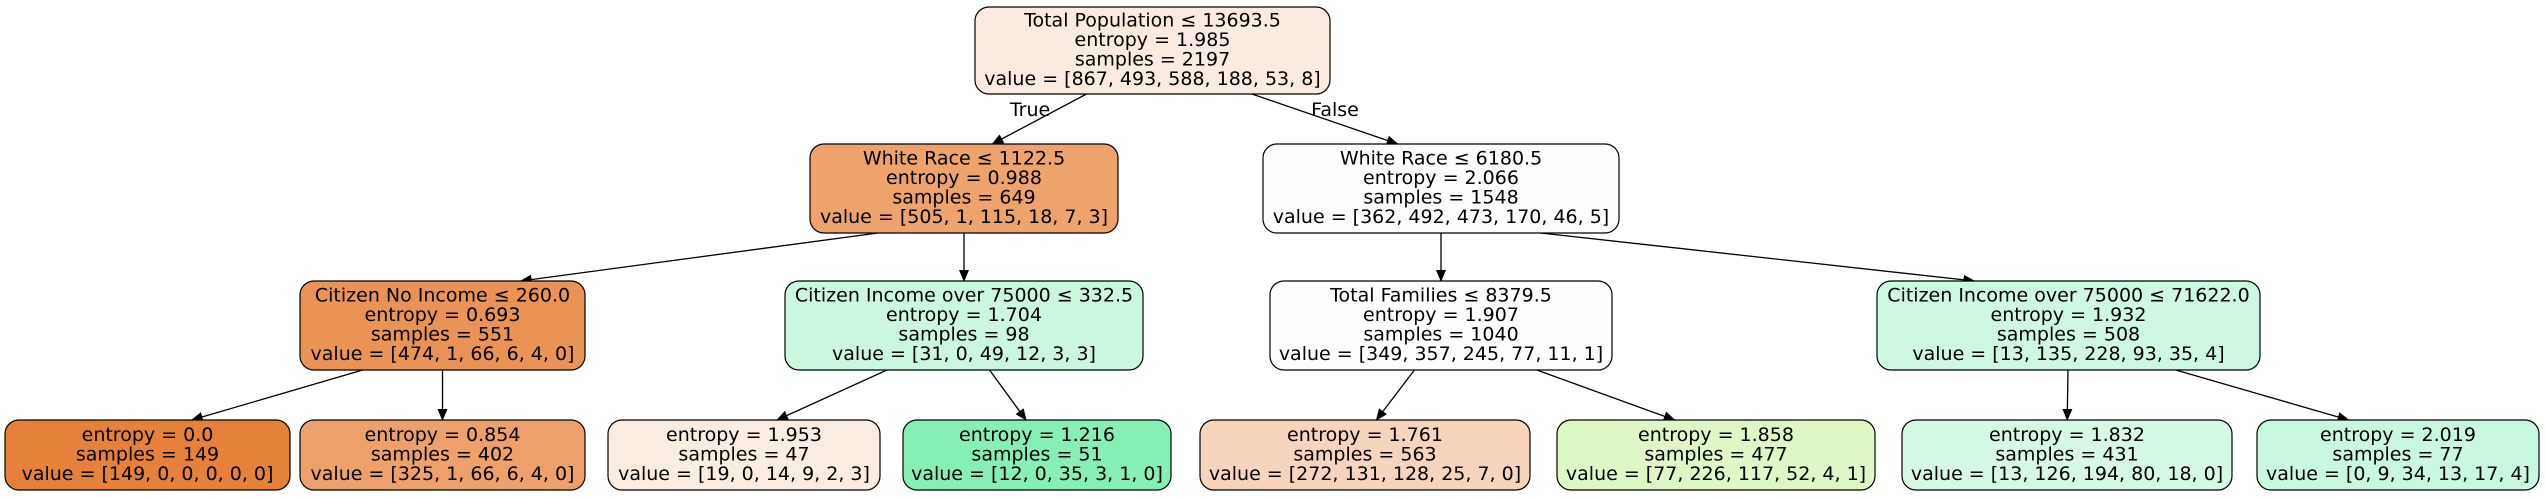 This screenshot has width=2546, height=497. What do you see at coordinates (964, 217) in the screenshot?
I see `tree-node-line: value = [505, 1, 115, 18, 7, 3]` at bounding box center [964, 217].